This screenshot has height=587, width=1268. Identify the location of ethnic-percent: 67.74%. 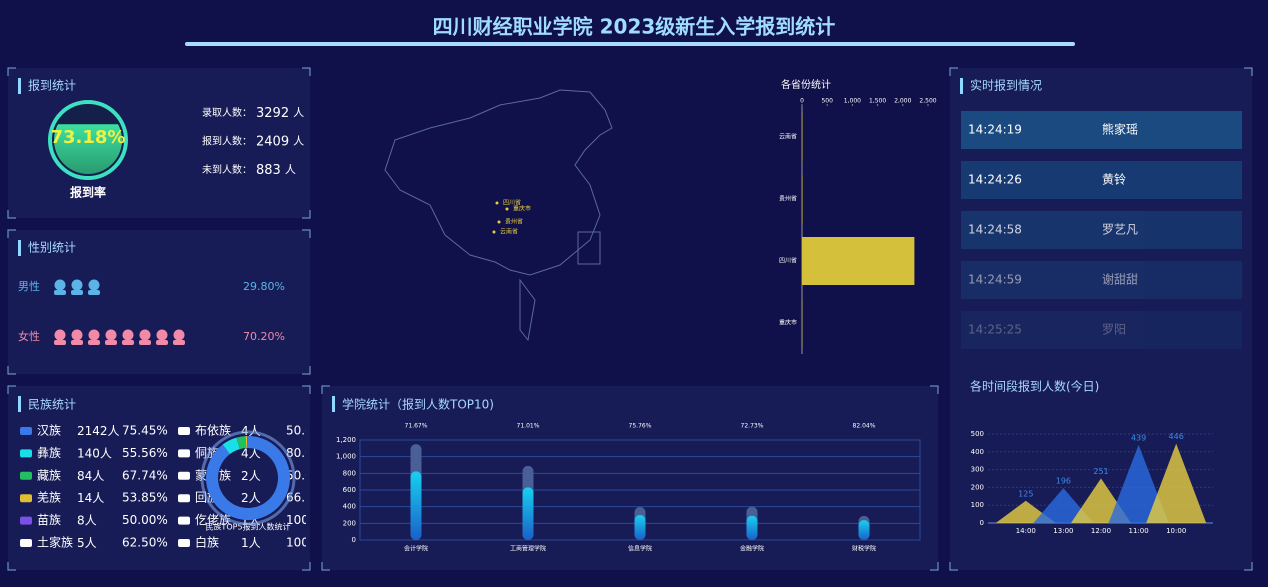
(145, 475).